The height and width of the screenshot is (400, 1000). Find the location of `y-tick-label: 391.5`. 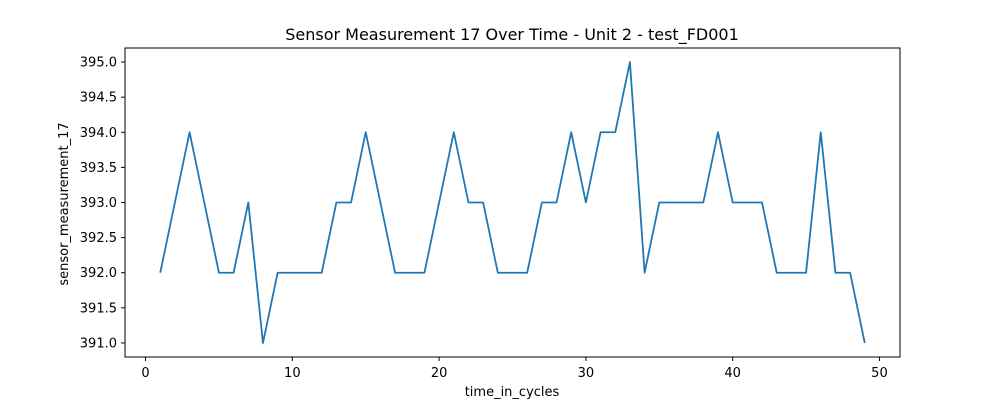

y-tick-label: 391.5 is located at coordinates (98, 308).